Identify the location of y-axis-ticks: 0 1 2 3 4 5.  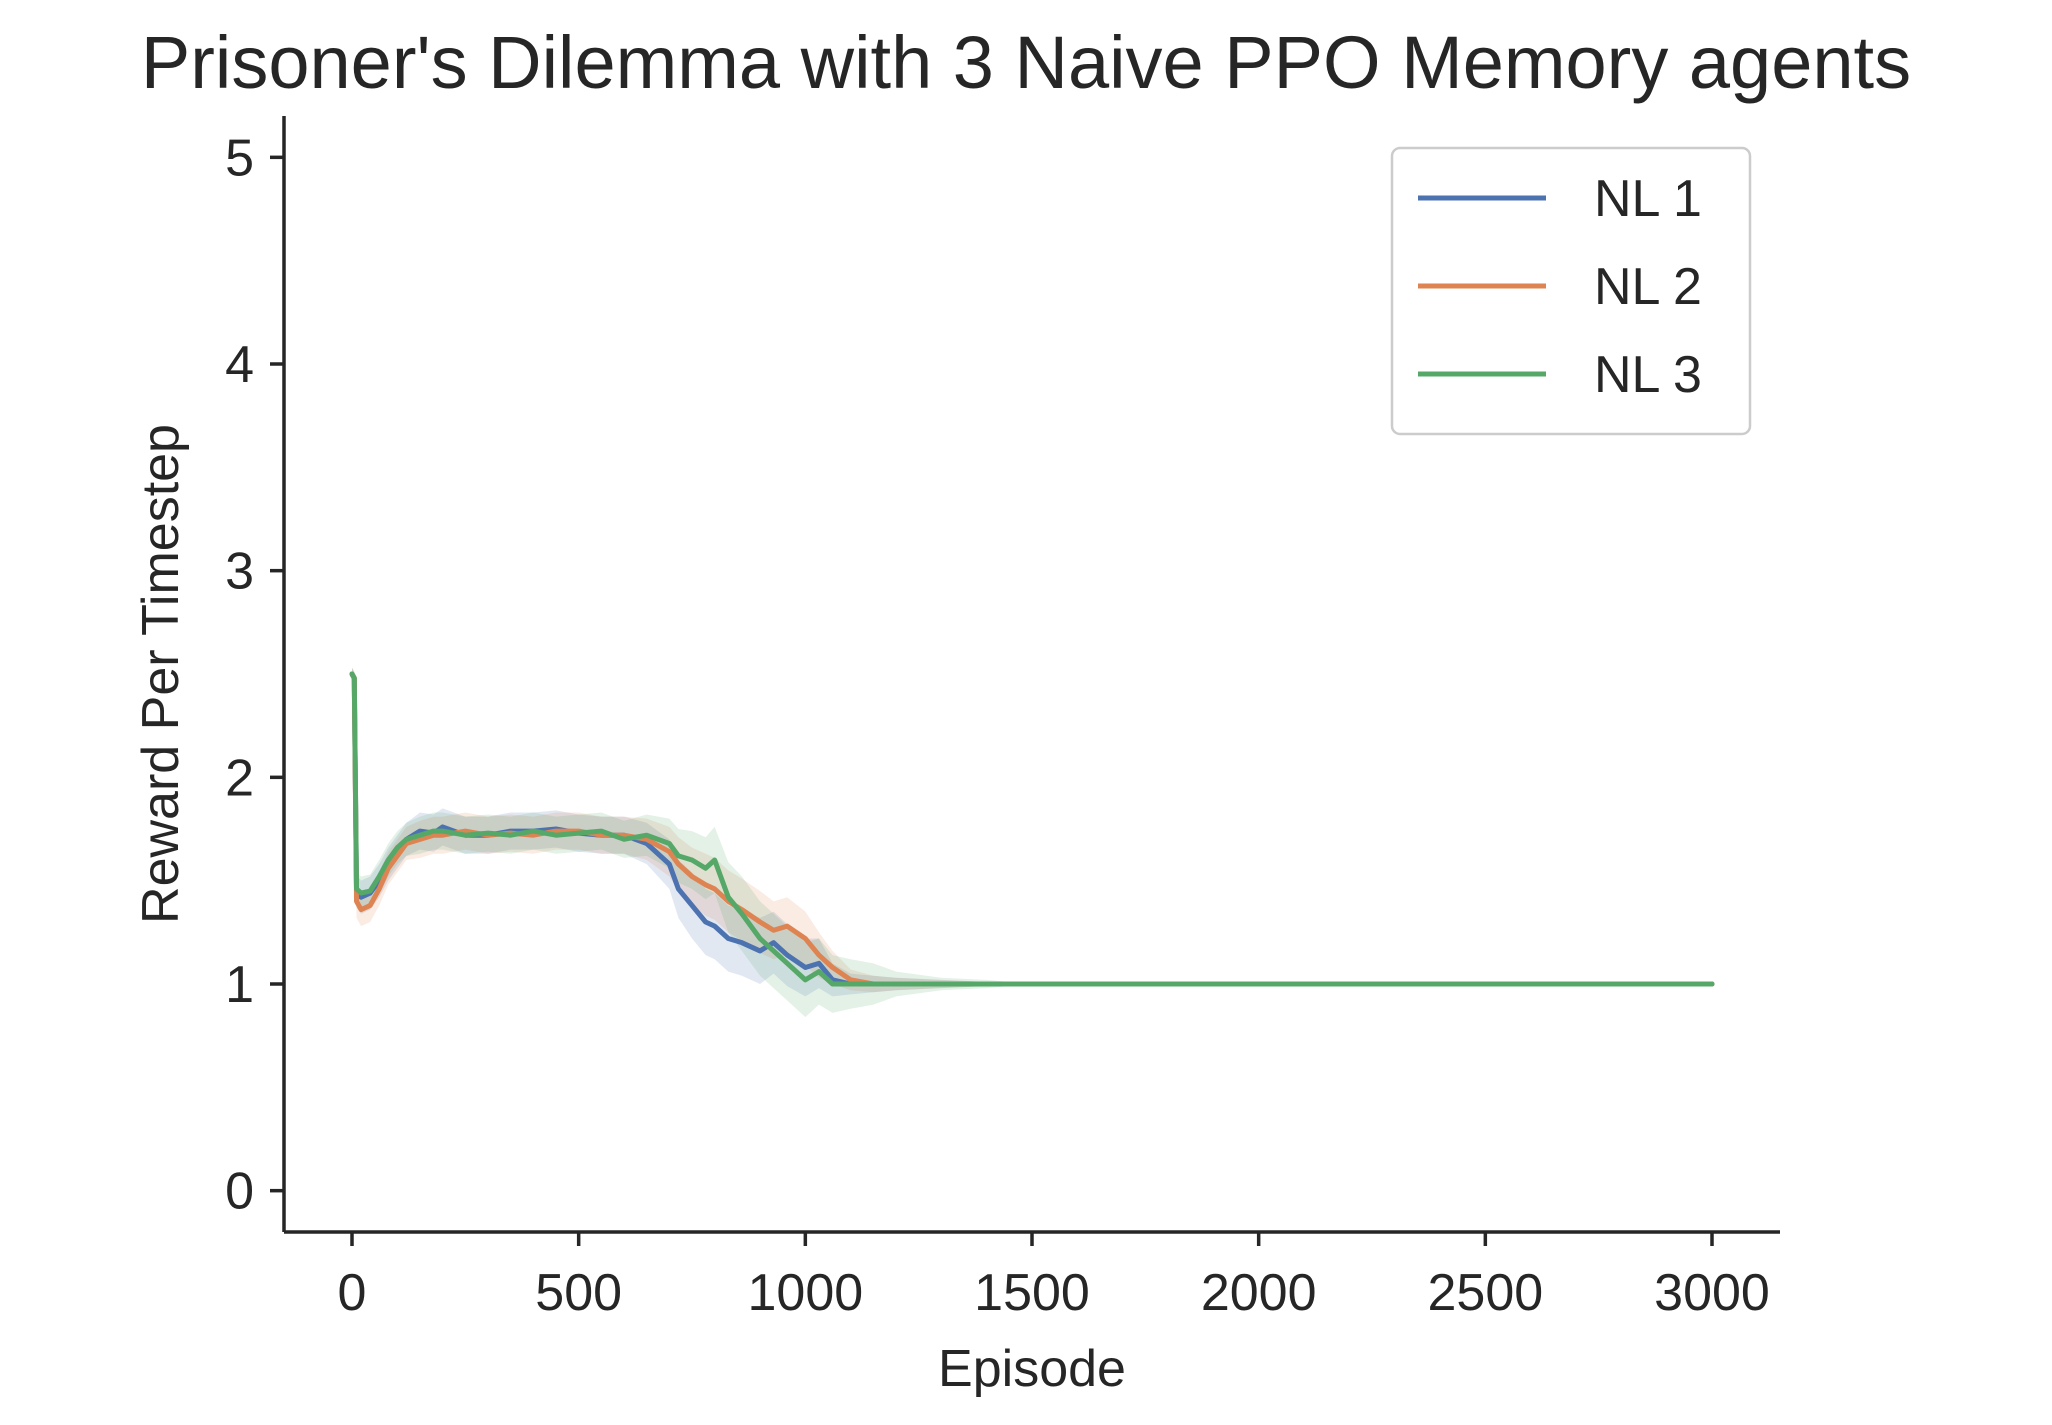
(254, 675).